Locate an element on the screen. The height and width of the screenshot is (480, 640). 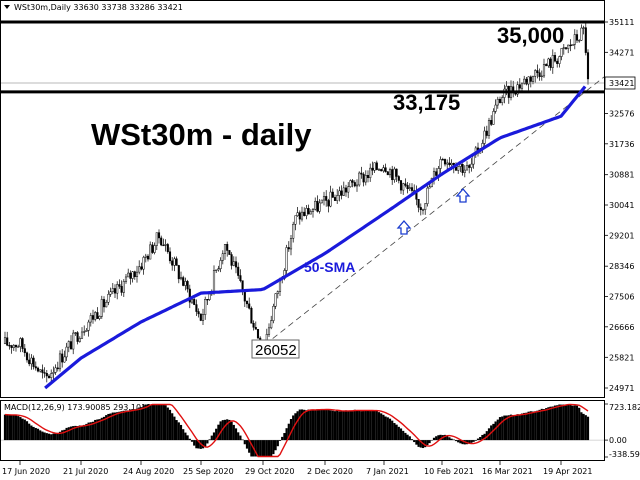
y-tick-label: 30881 is located at coordinates (621, 175).